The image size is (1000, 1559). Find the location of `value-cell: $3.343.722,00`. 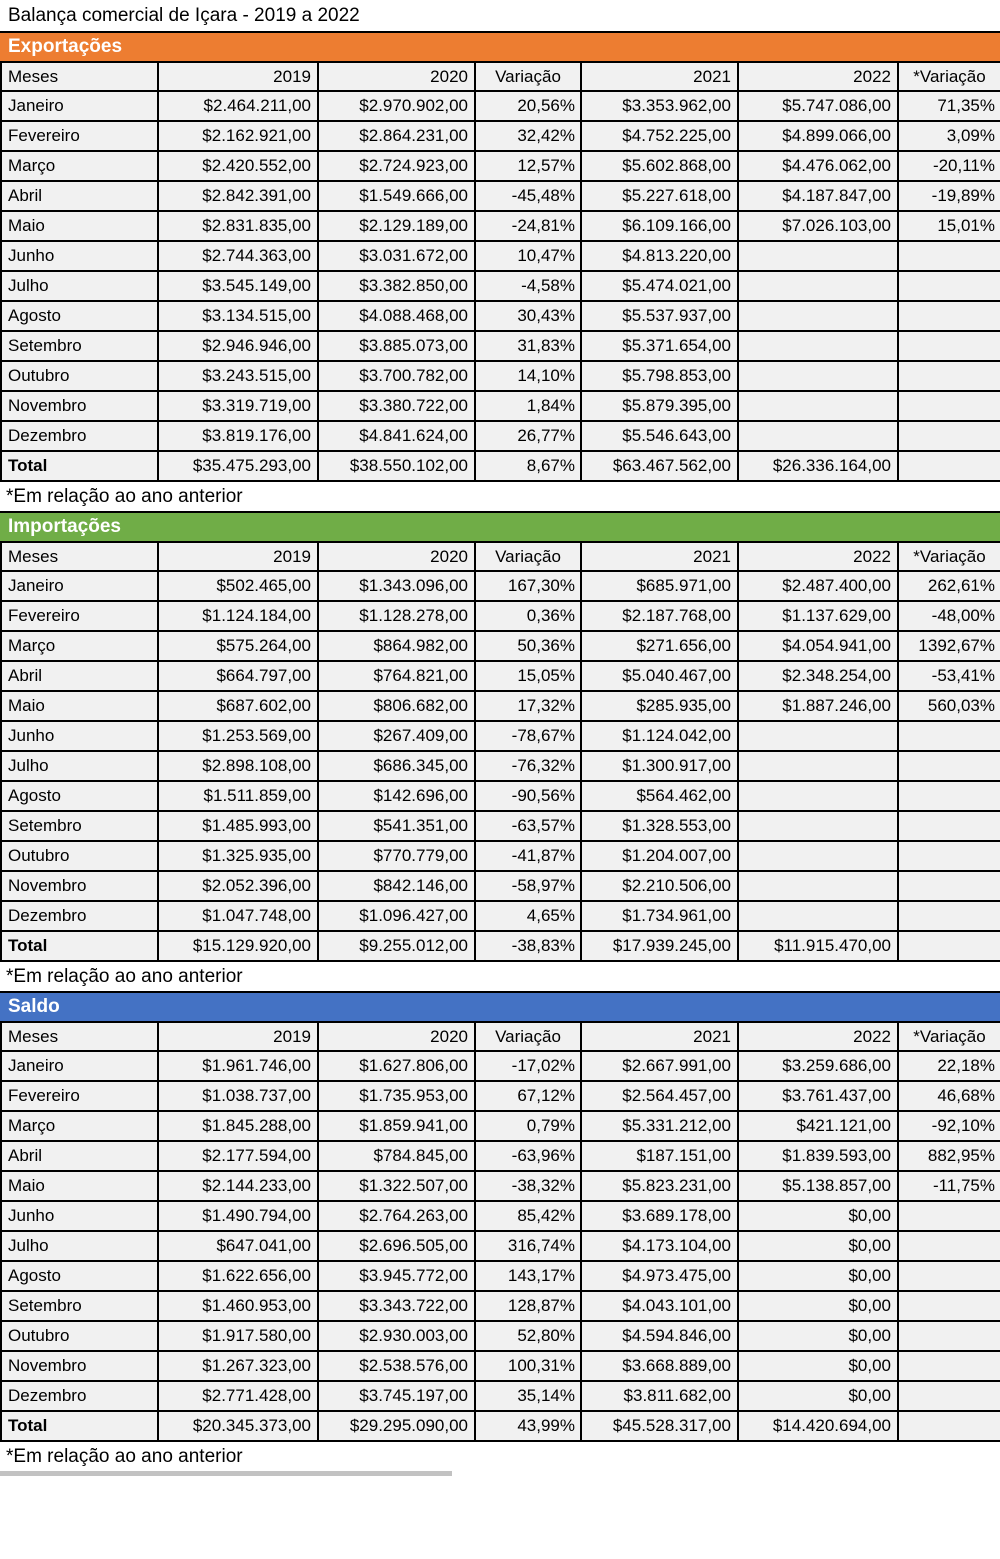

value-cell: $3.343.722,00 is located at coordinates (396, 1306).